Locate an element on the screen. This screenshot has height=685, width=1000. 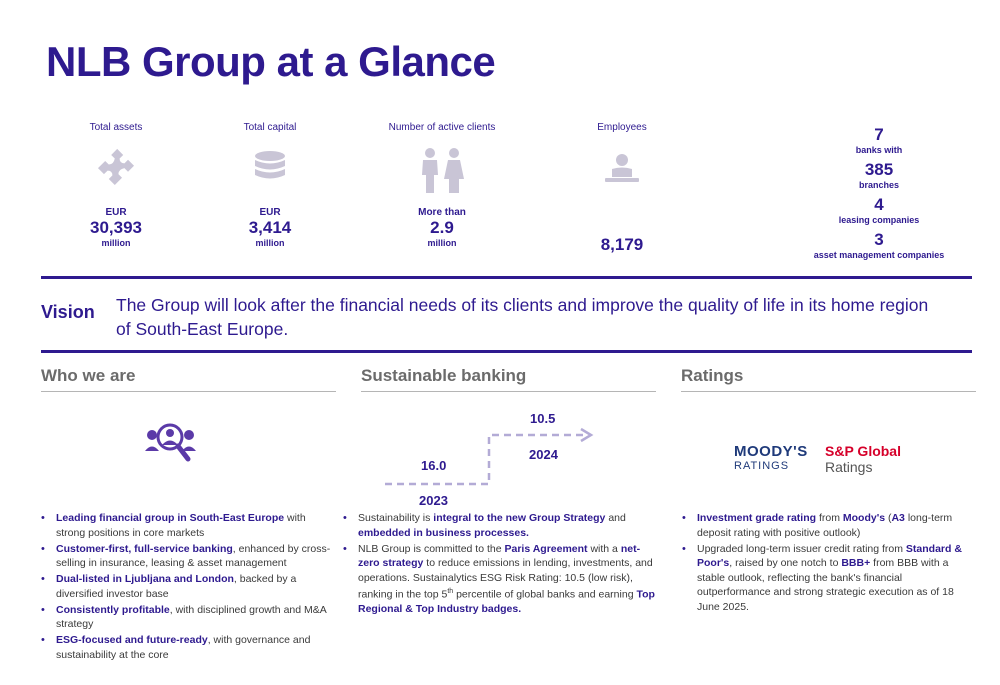
sp-global-logo: S&P Global Ratings is located at coordinates (863, 459).